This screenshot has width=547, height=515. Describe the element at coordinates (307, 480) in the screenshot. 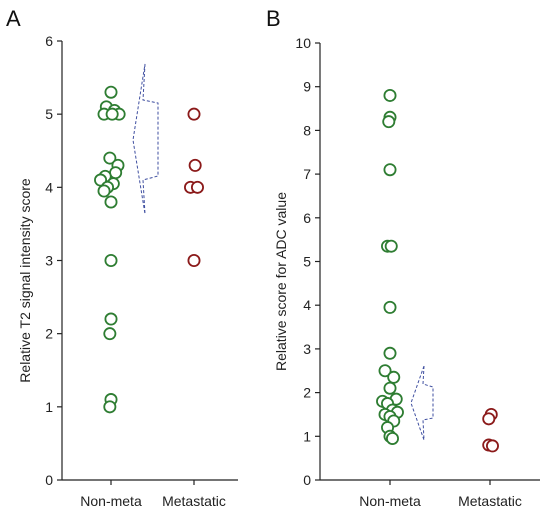

I see `panel-b-y-tick-label: 0` at that location.